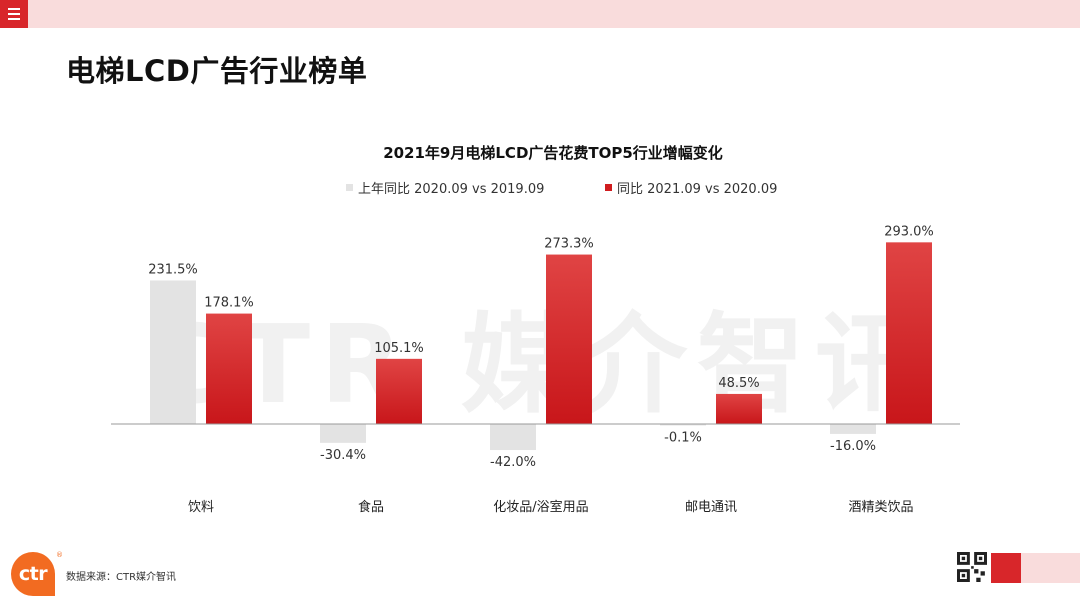 The image size is (1080, 608). Describe the element at coordinates (569, 244) in the screenshot. I see `data-label-1-2: 273.3%` at that location.